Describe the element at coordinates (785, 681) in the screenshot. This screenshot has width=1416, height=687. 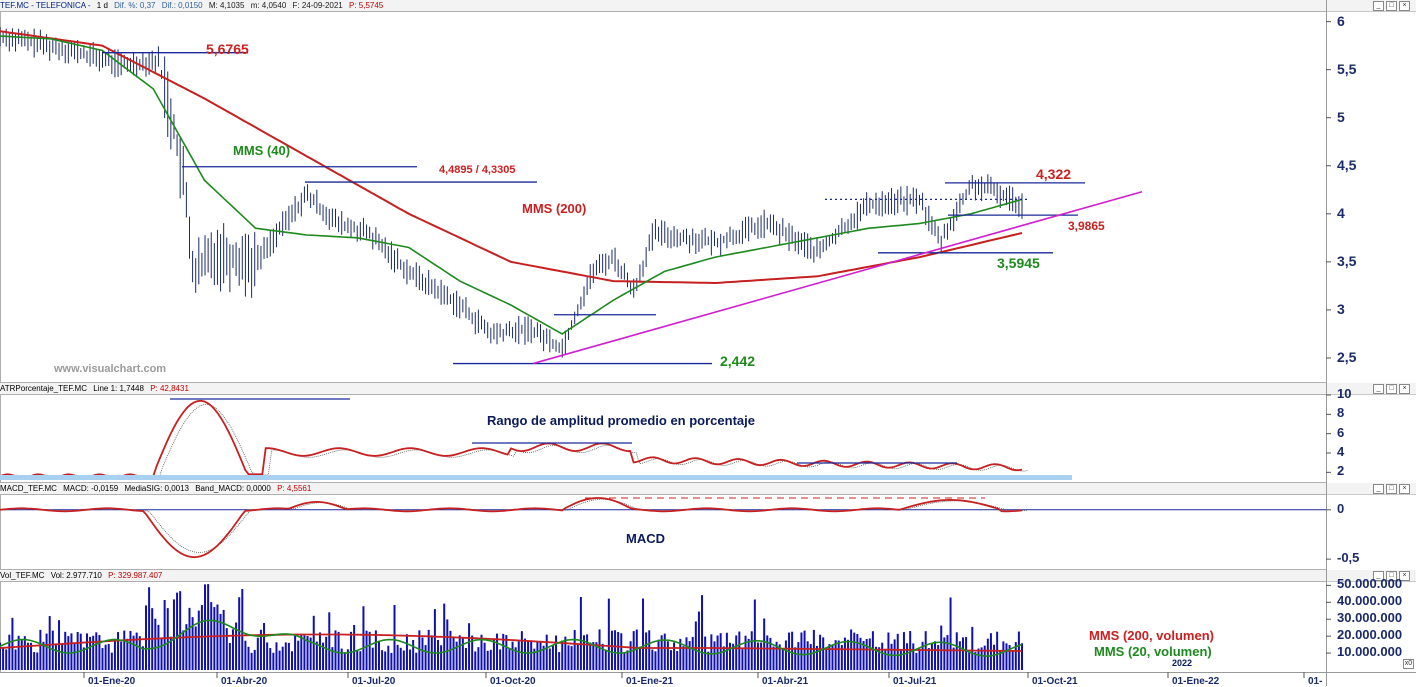
I see `x-tick-label: 01-Abr-21` at that location.